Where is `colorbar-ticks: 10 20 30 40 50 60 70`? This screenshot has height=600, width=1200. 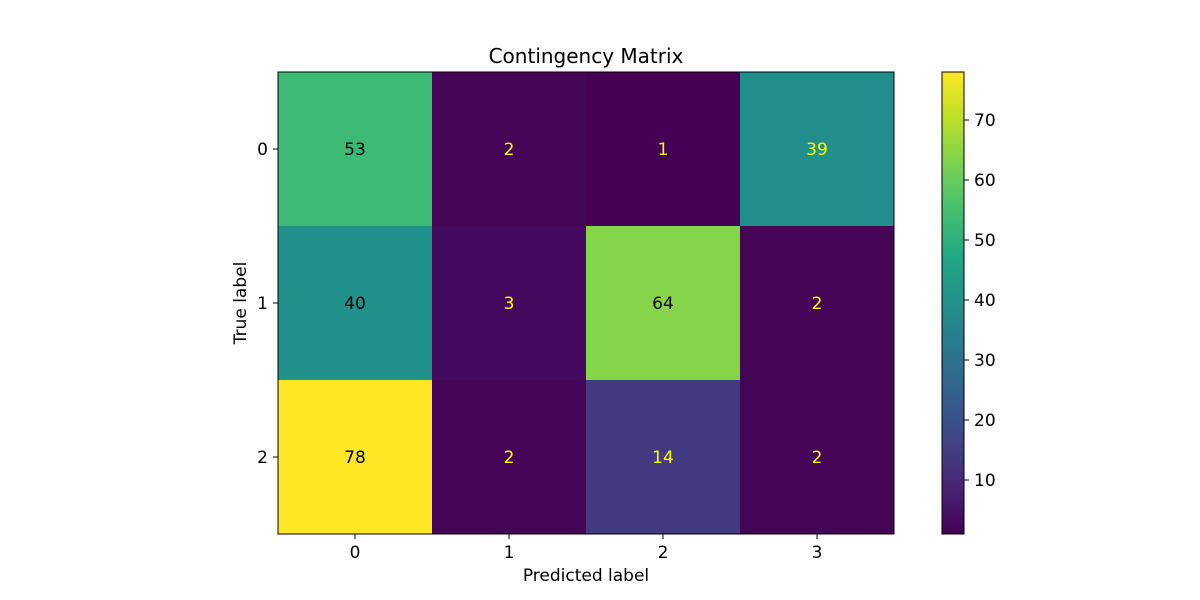
colorbar-ticks: 10 20 30 40 50 60 70 is located at coordinates (980, 301).